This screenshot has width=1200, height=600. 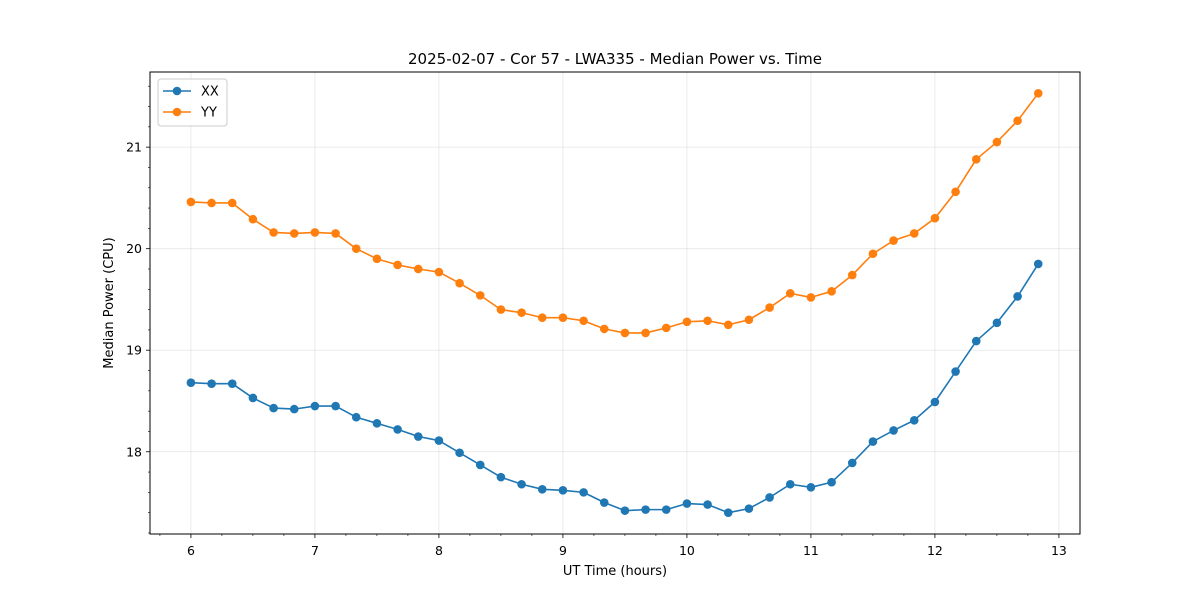 I want to click on legend-marker-yy, so click(x=177, y=112).